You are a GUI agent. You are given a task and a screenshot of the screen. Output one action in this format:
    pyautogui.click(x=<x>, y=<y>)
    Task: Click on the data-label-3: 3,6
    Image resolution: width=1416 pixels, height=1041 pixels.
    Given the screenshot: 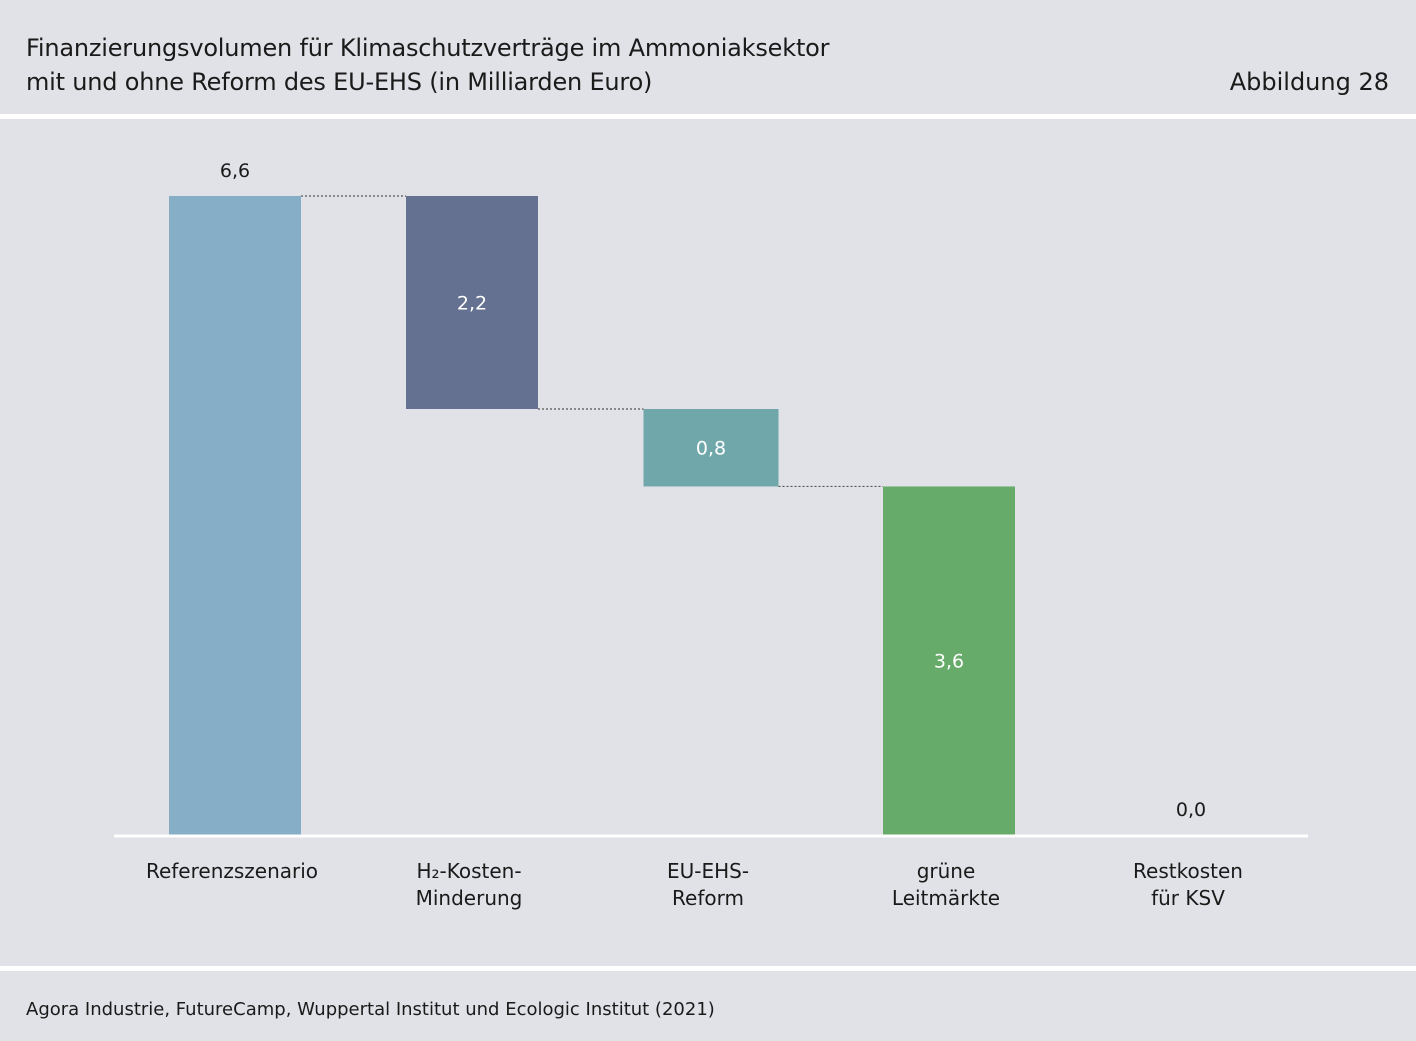 What is the action you would take?
    pyautogui.click(x=949, y=662)
    